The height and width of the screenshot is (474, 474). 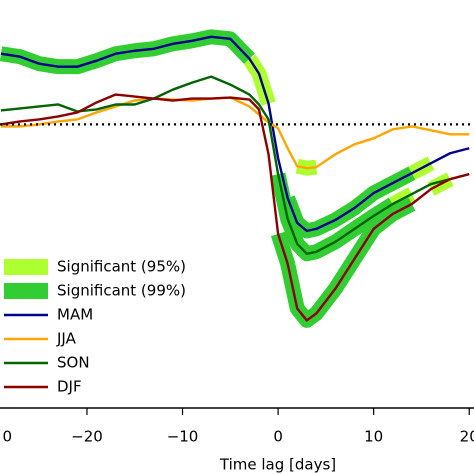 What do you see at coordinates (277, 465) in the screenshot?
I see `x-axis-label: Time lag [days]` at bounding box center [277, 465].